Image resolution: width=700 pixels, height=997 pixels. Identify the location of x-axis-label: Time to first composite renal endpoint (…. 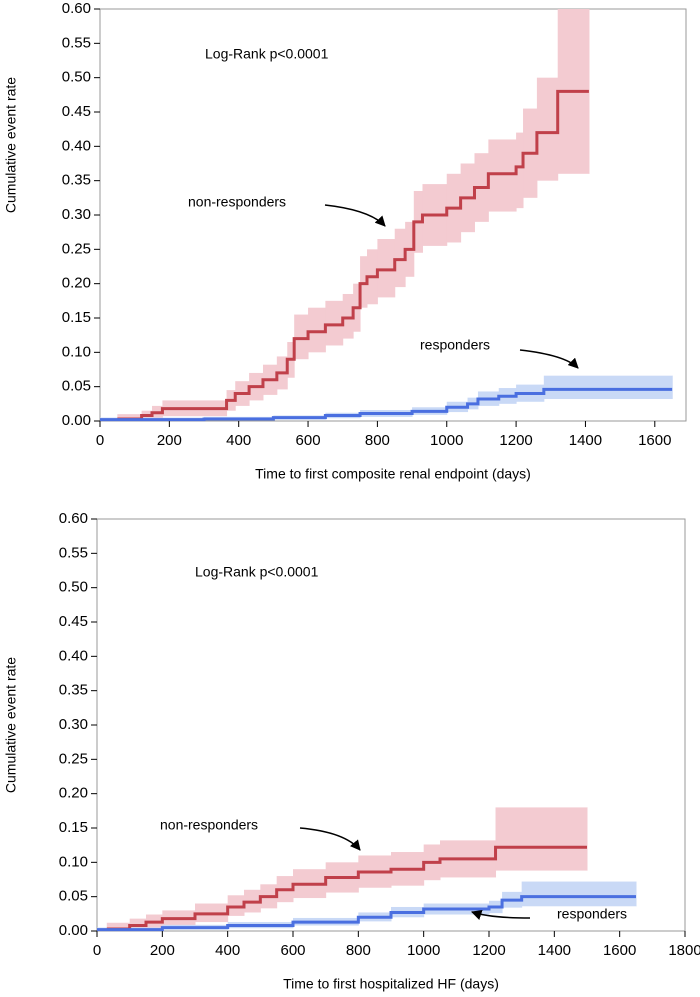
(393, 474).